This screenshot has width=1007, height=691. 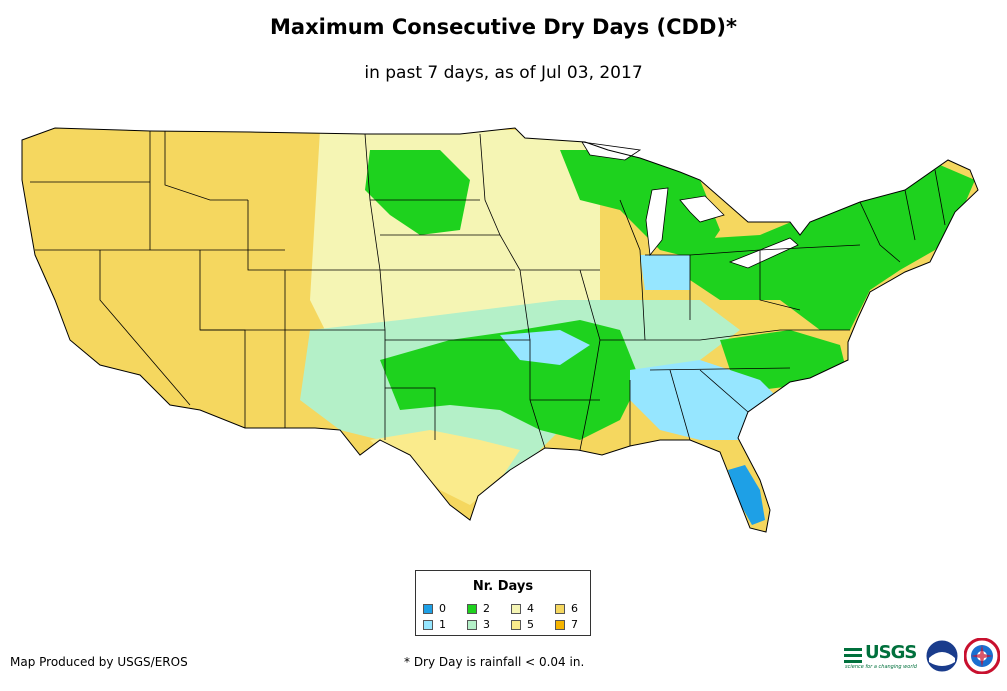 What do you see at coordinates (574, 608) in the screenshot?
I see `legend-label: 6` at bounding box center [574, 608].